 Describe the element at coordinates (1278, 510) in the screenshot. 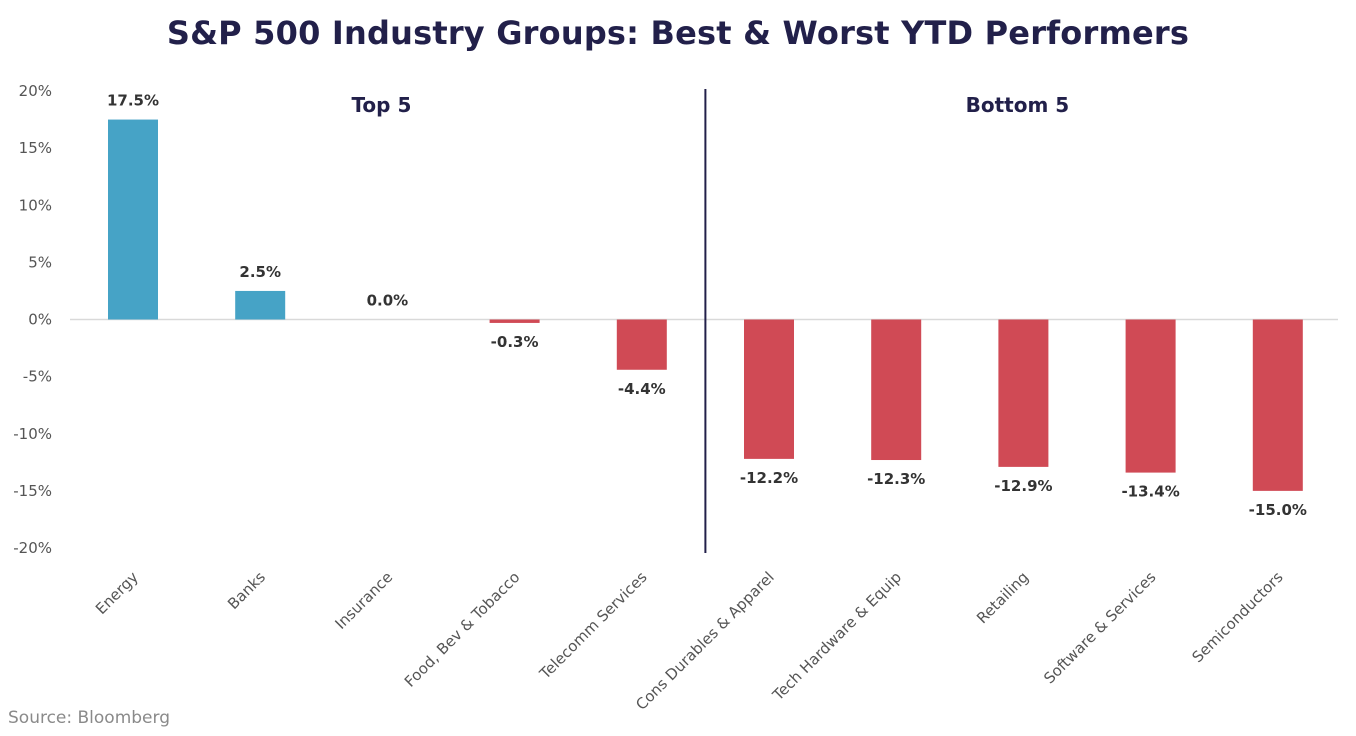

I see `data-label: -15.0%` at that location.